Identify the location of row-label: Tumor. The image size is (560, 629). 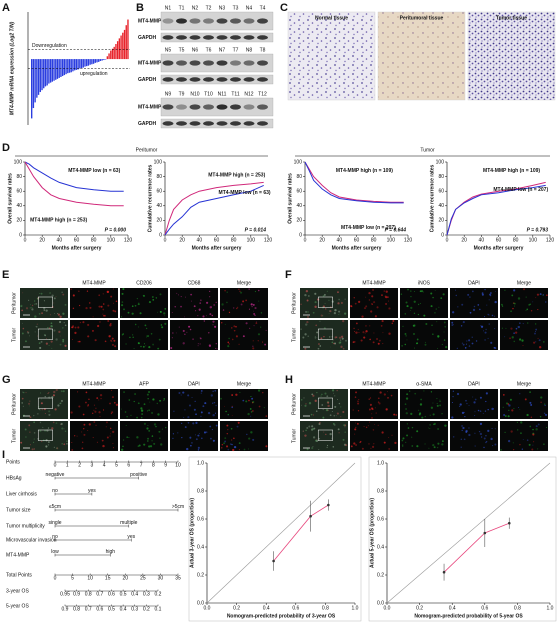
(14, 335).